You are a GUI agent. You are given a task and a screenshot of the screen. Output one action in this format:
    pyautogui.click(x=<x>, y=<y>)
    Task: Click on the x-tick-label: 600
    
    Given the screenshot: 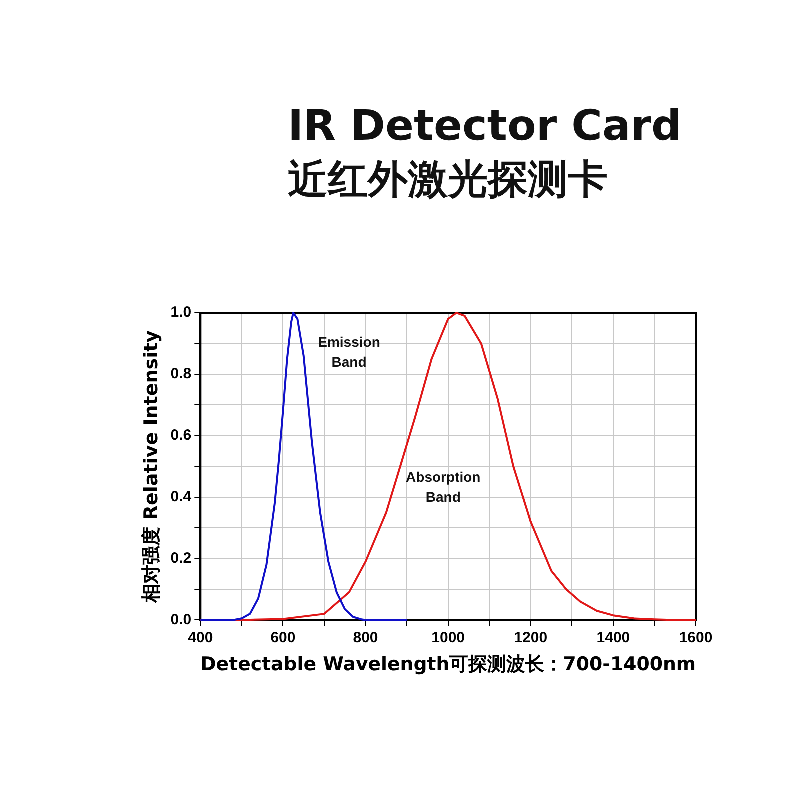 What is the action you would take?
    pyautogui.click(x=283, y=637)
    